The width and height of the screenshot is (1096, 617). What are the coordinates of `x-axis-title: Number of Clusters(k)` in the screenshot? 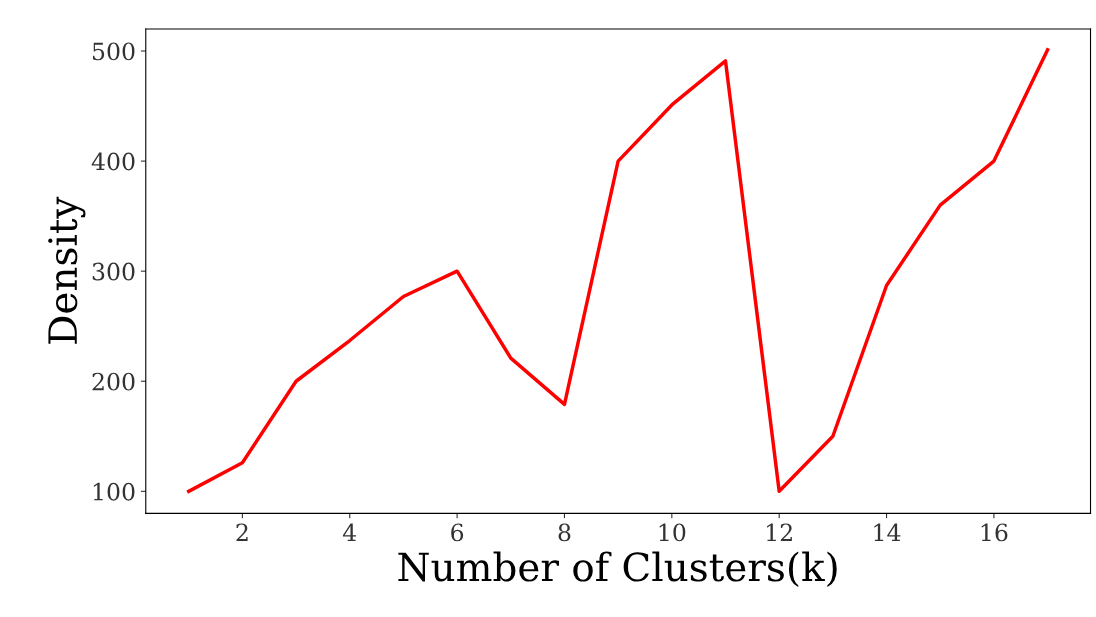 It's located at (617, 569).